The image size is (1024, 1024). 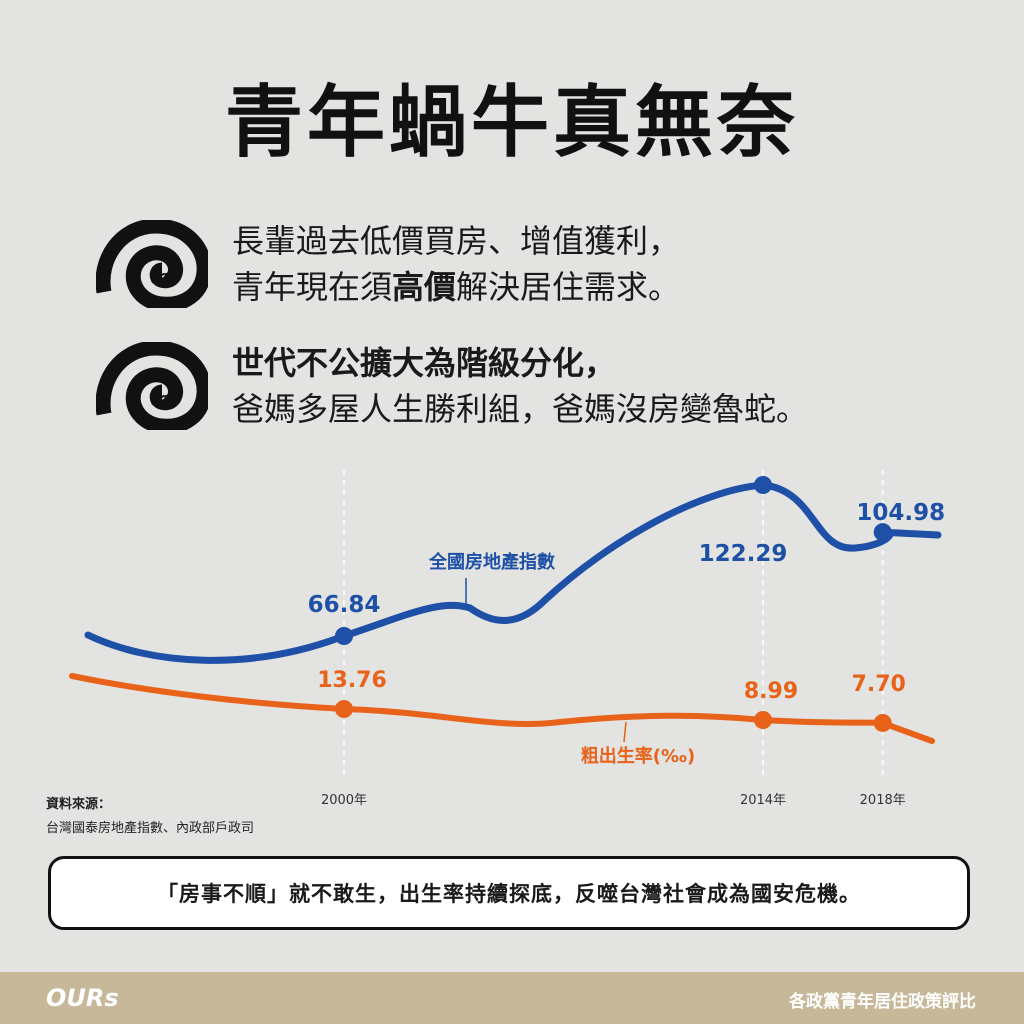 I want to click on source-text: 台灣國泰房地產指數、內政部戶政司, so click(x=150, y=828).